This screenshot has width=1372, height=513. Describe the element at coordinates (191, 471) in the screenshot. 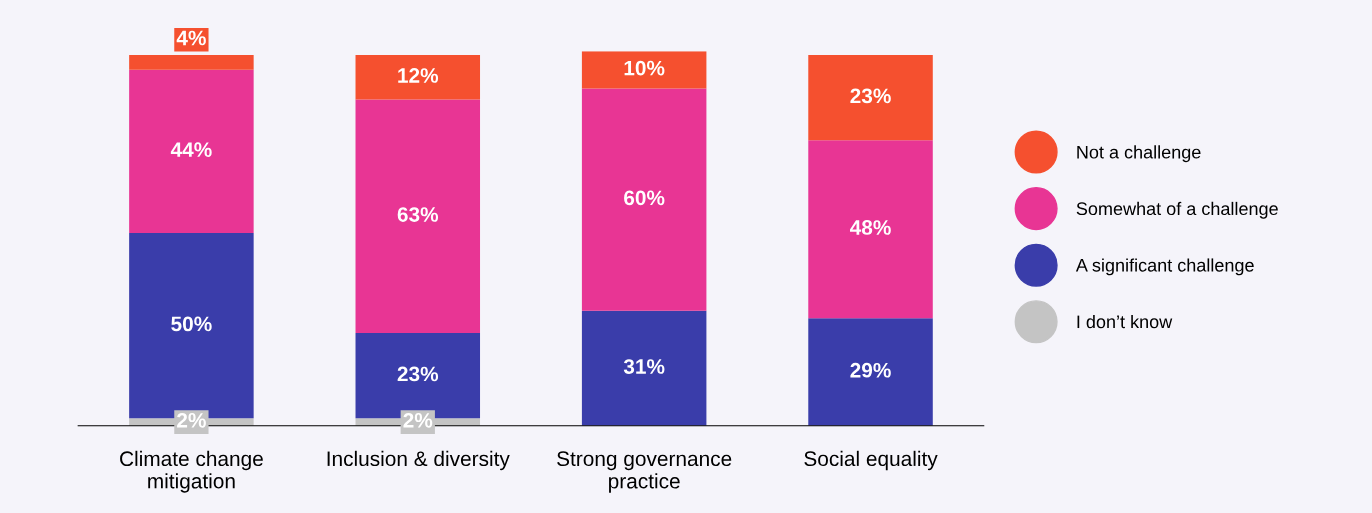

I see `x-tick-label: Climate change mitigation` at that location.